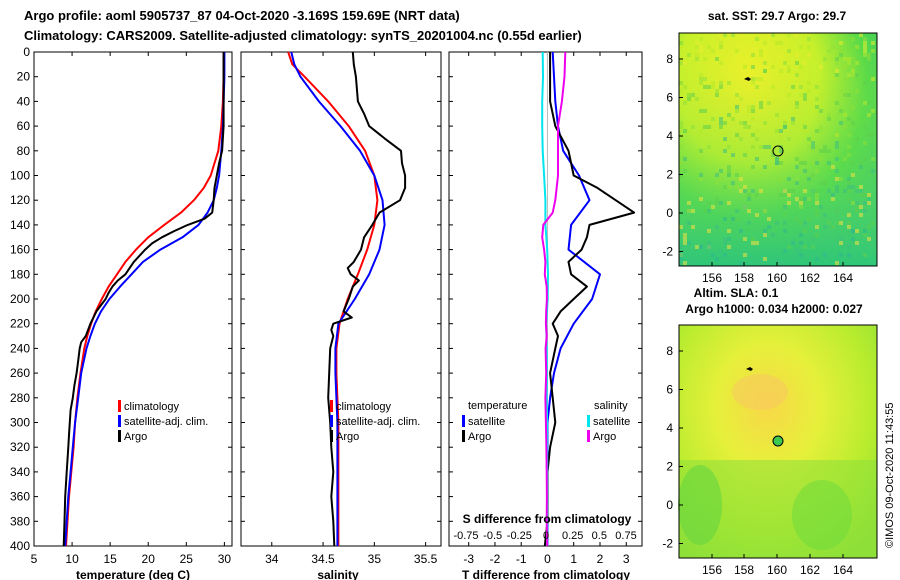 Image resolution: width=900 pixels, height=580 pixels. Describe the element at coordinates (119, 406) in the screenshot. I see `legend-climatology-swatch` at that location.